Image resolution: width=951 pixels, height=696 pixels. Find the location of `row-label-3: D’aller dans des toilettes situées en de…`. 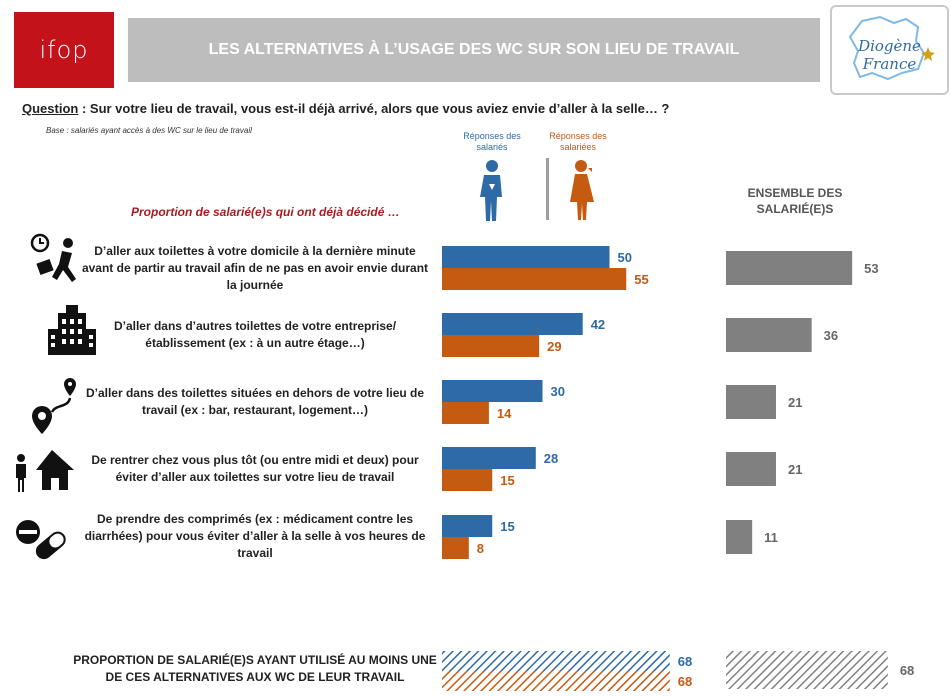

row-label-3: D’aller dans des toilettes situées en de… is located at coordinates (255, 401).